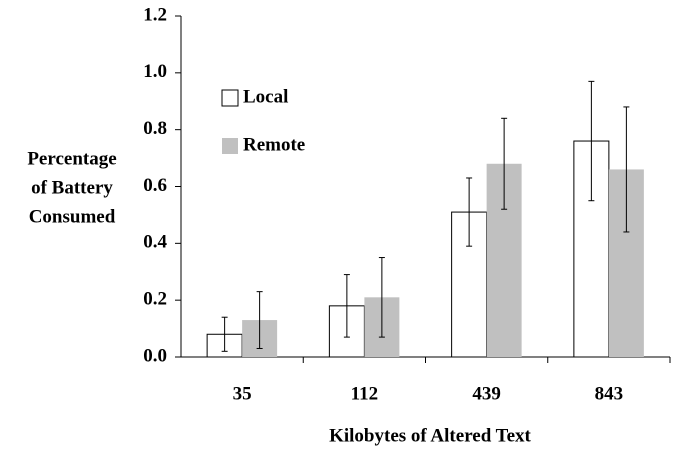 The width and height of the screenshot is (677, 449). What do you see at coordinates (242, 393) in the screenshot?
I see `x-tick-label: 35` at bounding box center [242, 393].